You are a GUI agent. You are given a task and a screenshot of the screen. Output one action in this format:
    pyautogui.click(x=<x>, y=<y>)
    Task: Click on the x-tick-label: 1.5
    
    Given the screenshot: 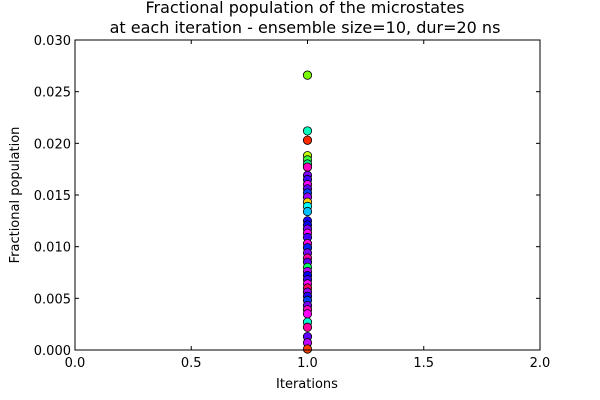 What is the action you would take?
    pyautogui.click(x=423, y=363)
    